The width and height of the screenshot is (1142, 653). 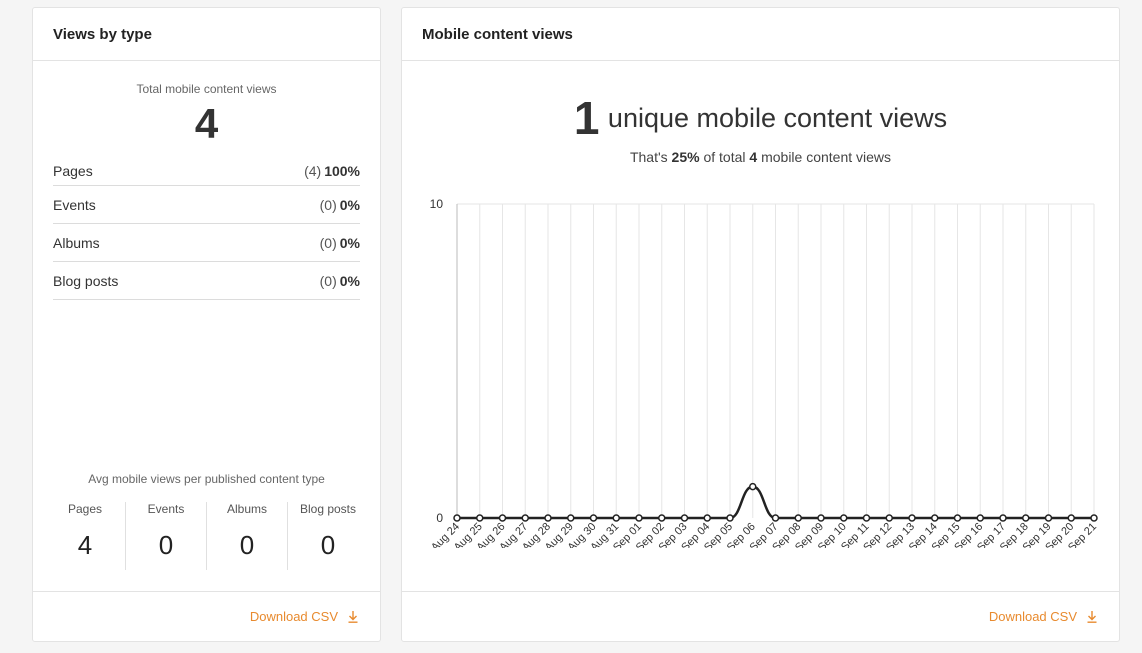 What do you see at coordinates (85, 545) in the screenshot?
I see `avg-col-value: 4` at bounding box center [85, 545].